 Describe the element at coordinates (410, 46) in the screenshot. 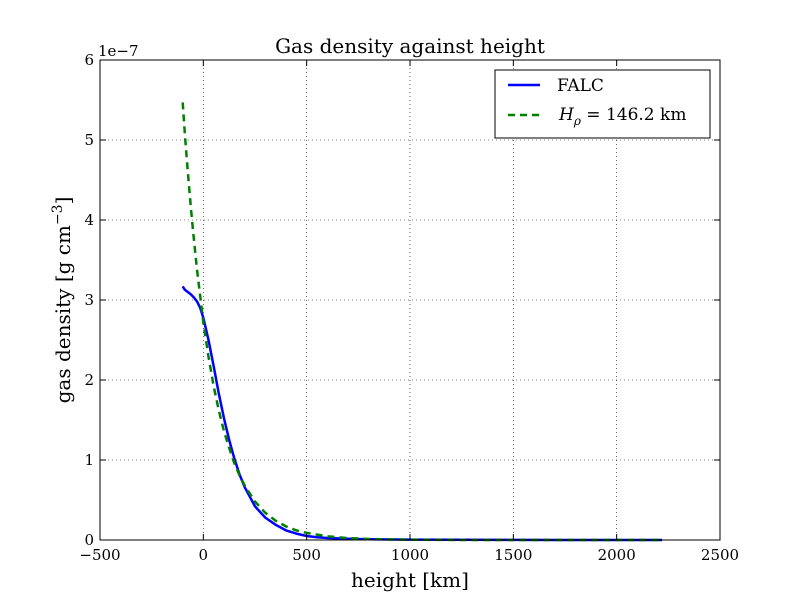

I see `chart-title: Gas density against height` at that location.